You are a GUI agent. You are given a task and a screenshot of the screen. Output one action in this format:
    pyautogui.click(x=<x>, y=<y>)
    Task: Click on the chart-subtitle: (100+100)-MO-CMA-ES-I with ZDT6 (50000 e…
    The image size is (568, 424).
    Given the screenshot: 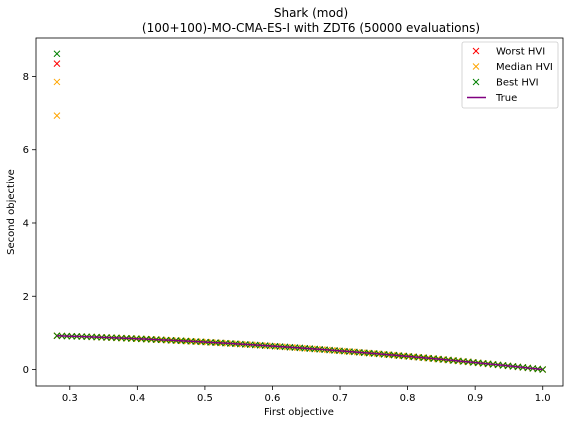 What is the action you would take?
    pyautogui.click(x=311, y=28)
    